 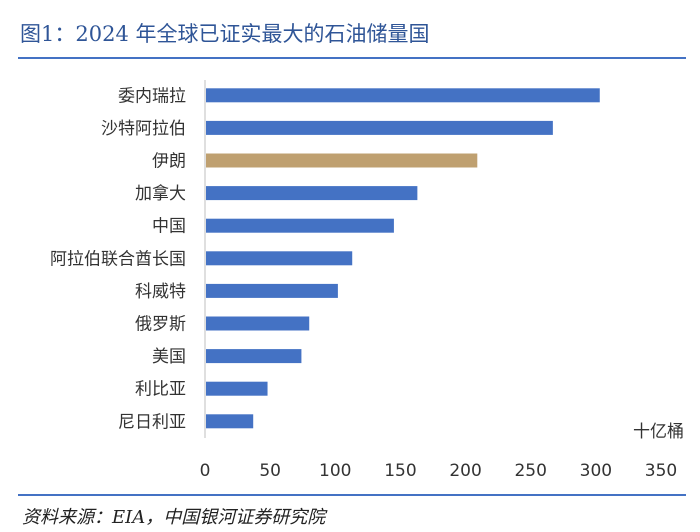 I want to click on x-tick-1: 50, so click(x=270, y=471).